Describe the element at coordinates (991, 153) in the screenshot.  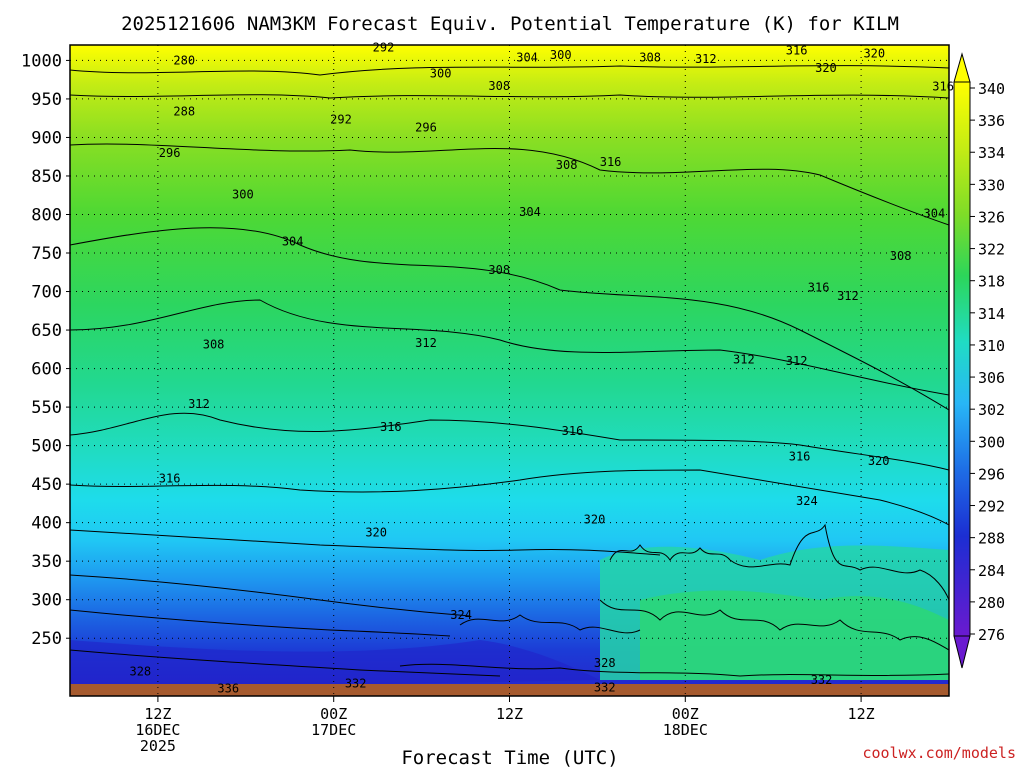
I see `colorbar-label: 334` at that location.